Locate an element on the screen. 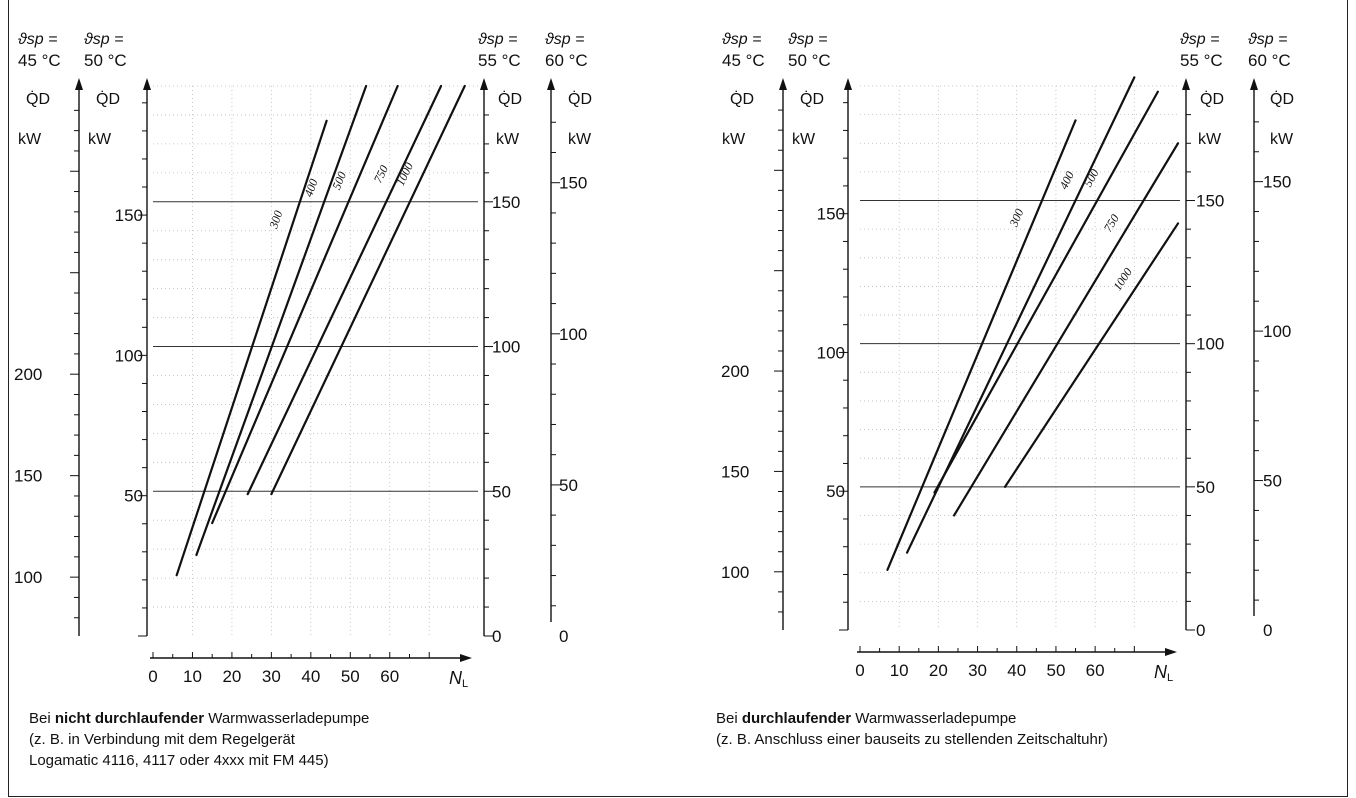  y-tick-label: 200 is located at coordinates (735, 371).